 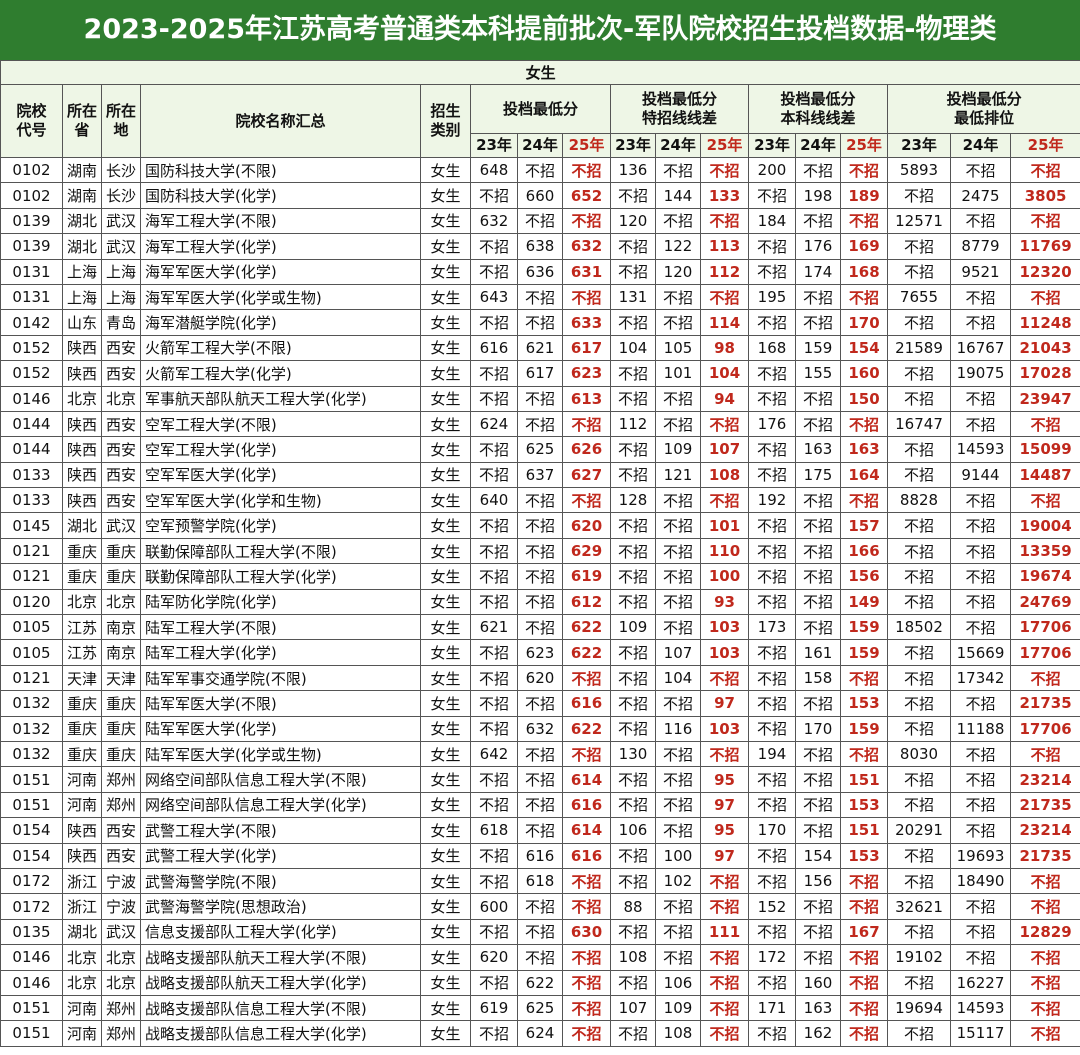 I want to click on cell: 638, so click(x=540, y=246).